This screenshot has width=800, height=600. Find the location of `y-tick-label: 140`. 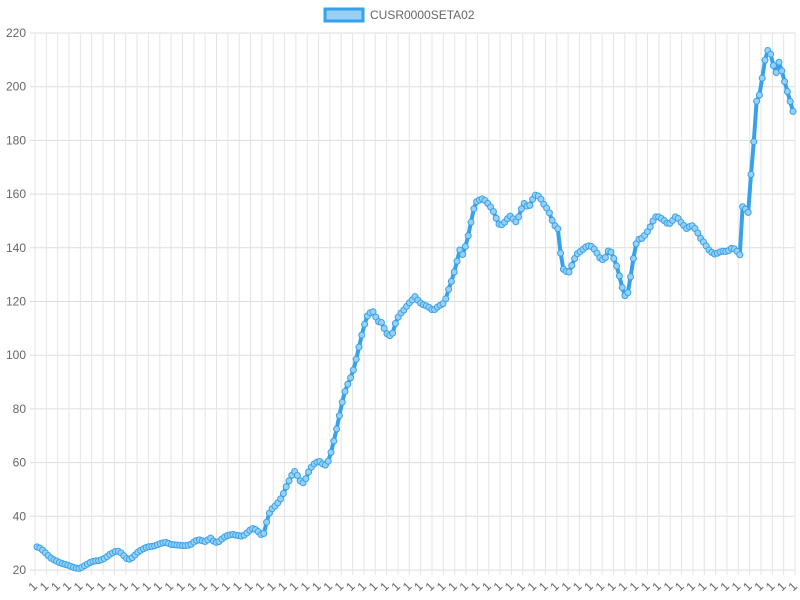

y-tick-label: 140 is located at coordinates (16, 248).